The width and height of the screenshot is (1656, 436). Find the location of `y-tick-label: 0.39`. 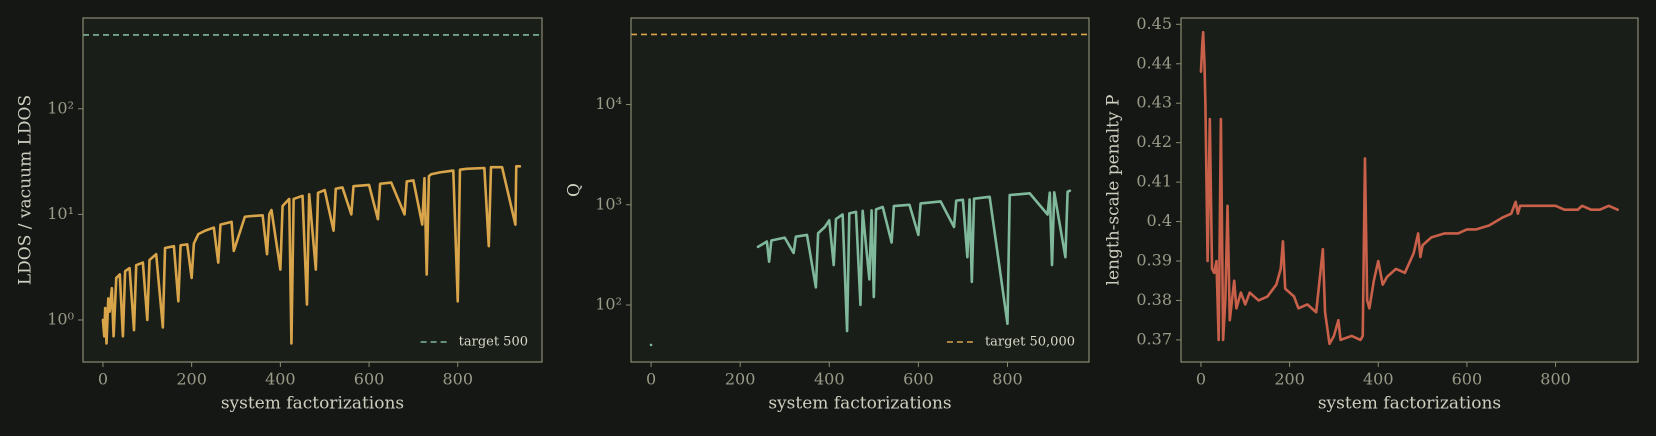

y-tick-label: 0.39 is located at coordinates (1154, 260).